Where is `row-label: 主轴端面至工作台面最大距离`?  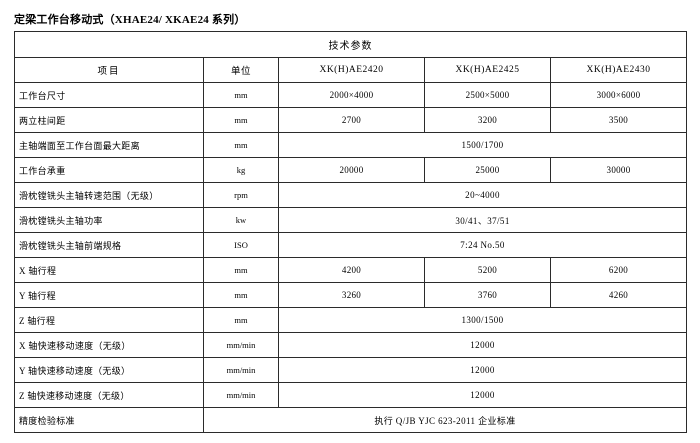
row-label: 主轴端面至工作台面最大距离 is located at coordinates (109, 145).